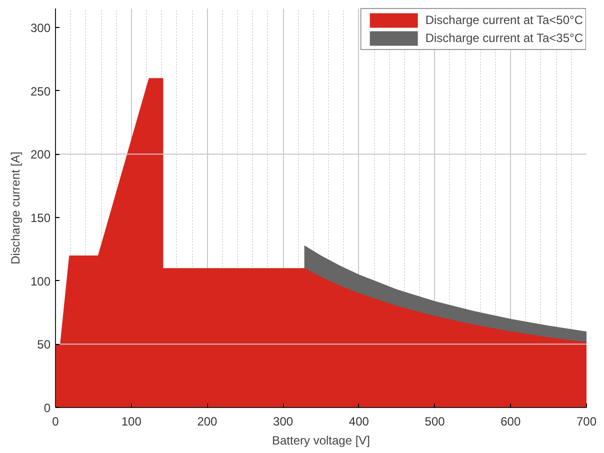 Image resolution: width=604 pixels, height=453 pixels. Describe the element at coordinates (40, 91) in the screenshot. I see `y-tick-label: 250` at that location.